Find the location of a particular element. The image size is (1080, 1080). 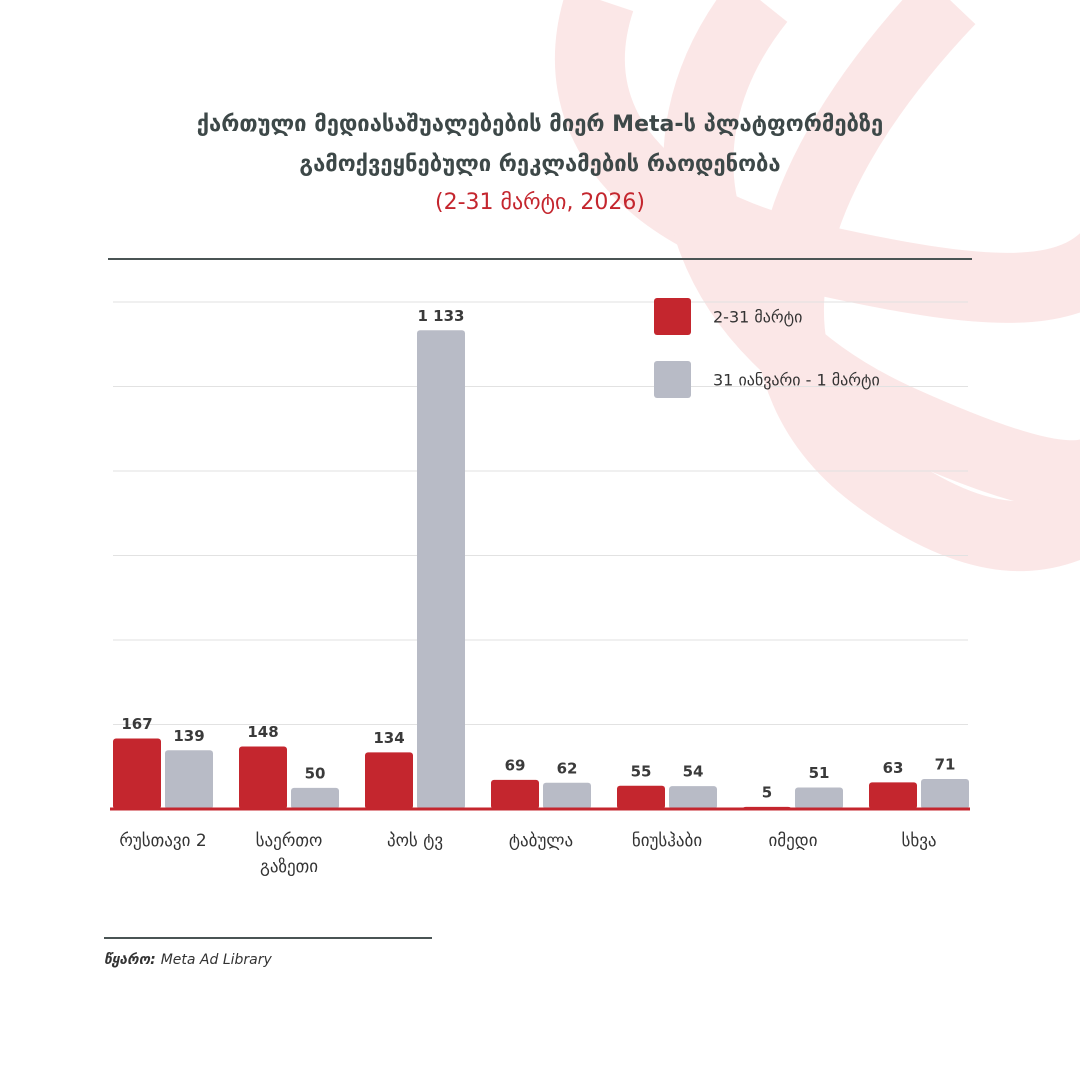

value-label: 63 is located at coordinates (893, 768).